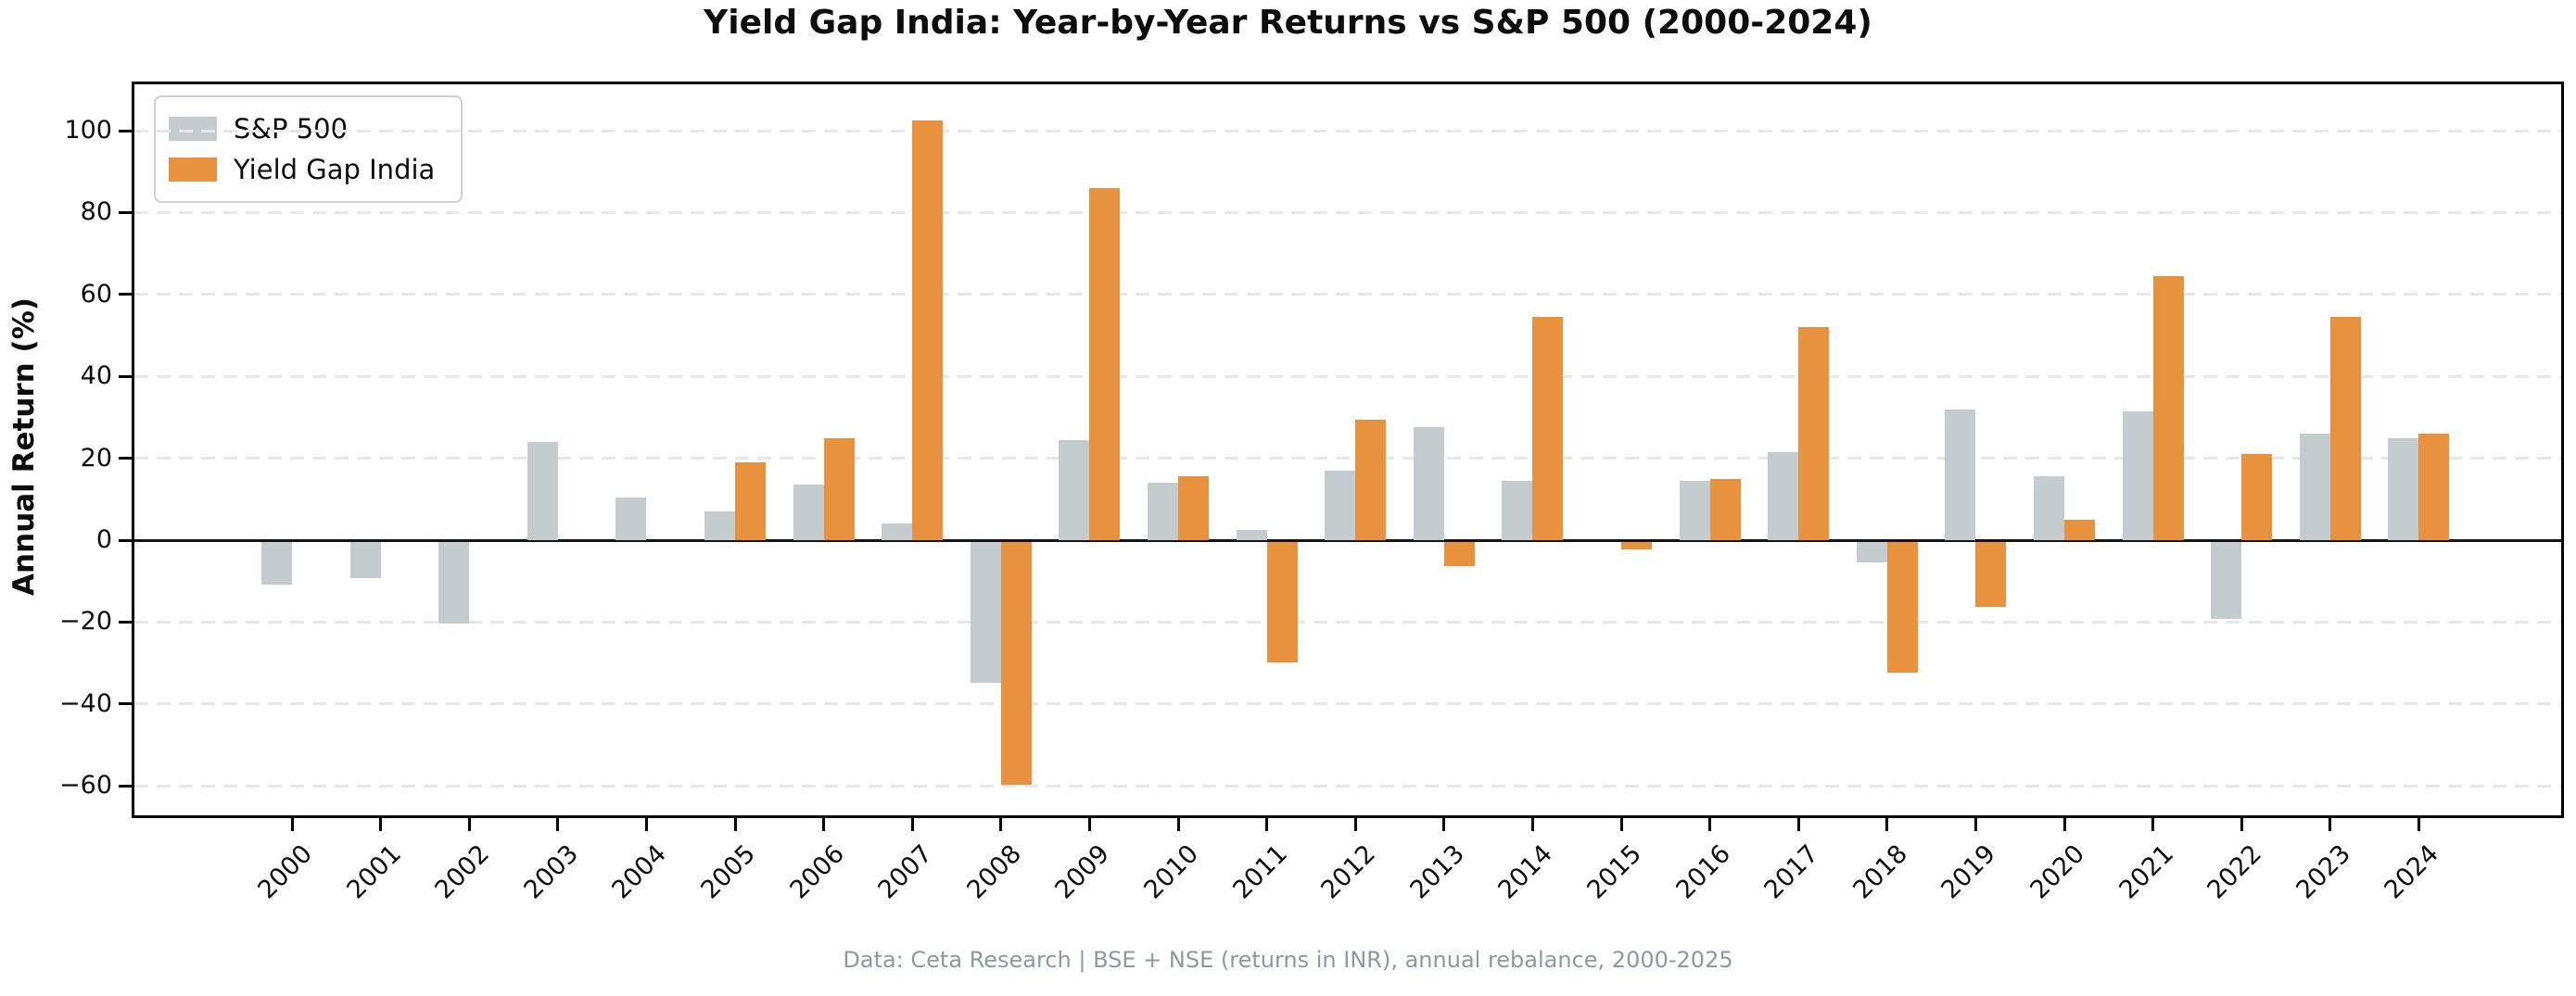 This screenshot has width=2576, height=996. I want to click on bar-sp500-2023, so click(2314, 487).